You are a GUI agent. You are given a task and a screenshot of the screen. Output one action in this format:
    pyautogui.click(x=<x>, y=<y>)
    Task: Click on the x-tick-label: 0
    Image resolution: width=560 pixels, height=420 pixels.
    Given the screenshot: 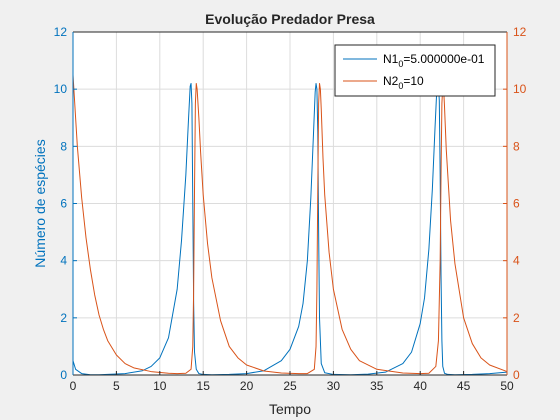 What is the action you would take?
    pyautogui.click(x=73, y=386)
    